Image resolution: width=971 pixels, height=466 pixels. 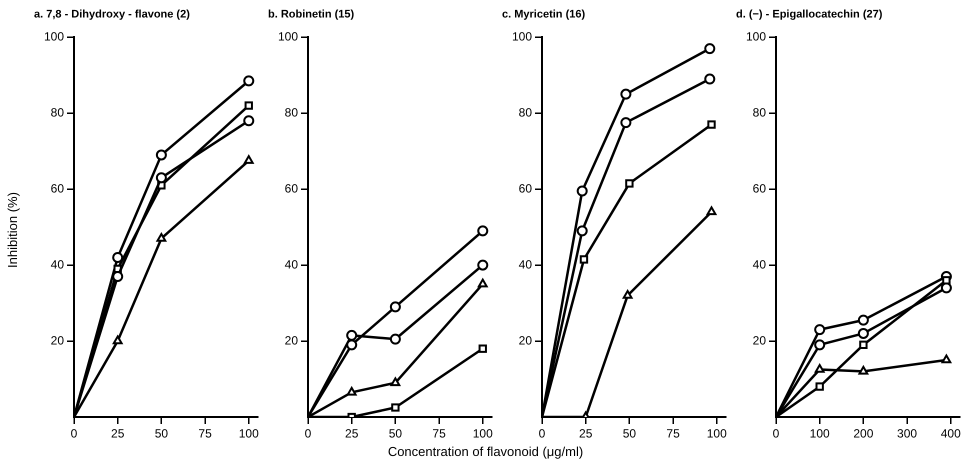 What do you see at coordinates (12, 230) in the screenshot?
I see `y-axis-title: Inhibition (%)` at bounding box center [12, 230].